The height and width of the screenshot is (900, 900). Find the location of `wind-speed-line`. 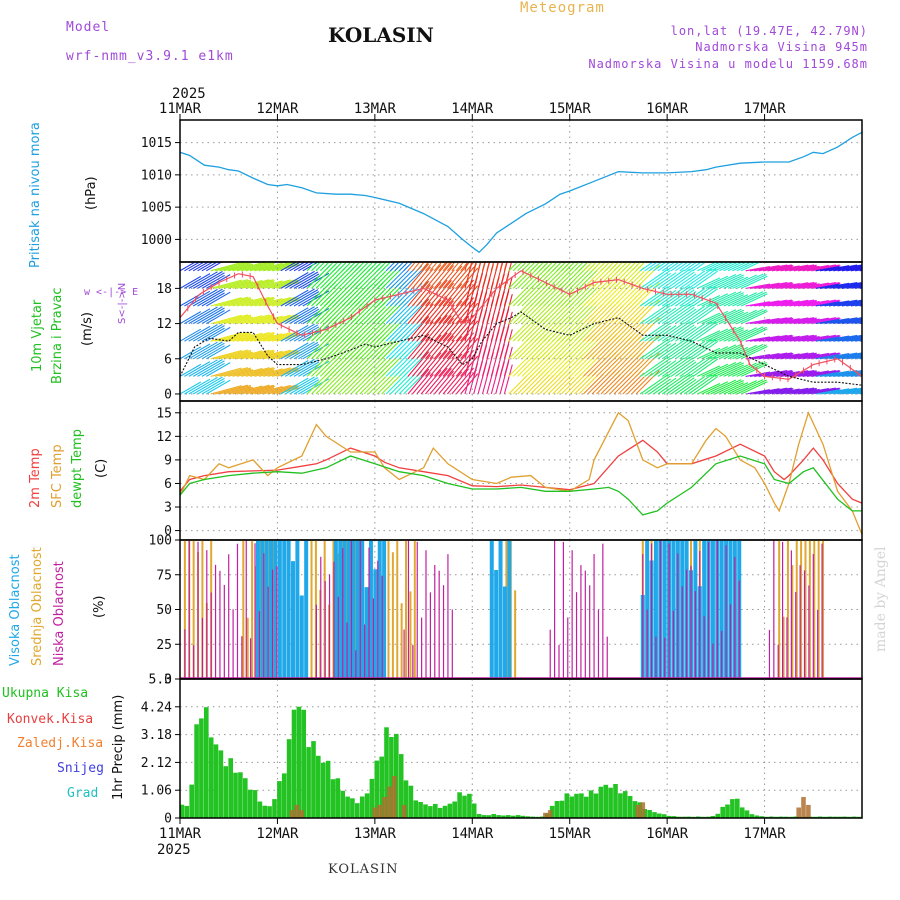

wind-speed-line is located at coordinates (521, 348).